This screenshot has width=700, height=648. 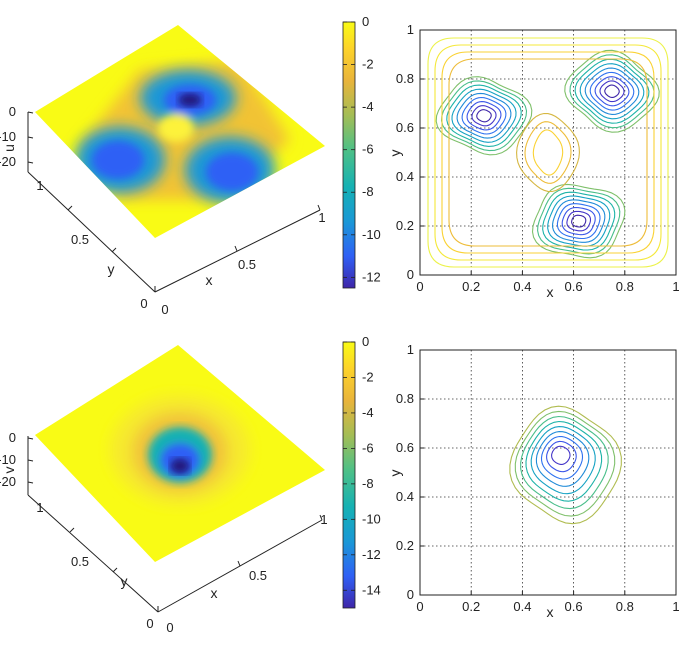 I want to click on contour-v-x-tick-label: 1, so click(x=675, y=606).